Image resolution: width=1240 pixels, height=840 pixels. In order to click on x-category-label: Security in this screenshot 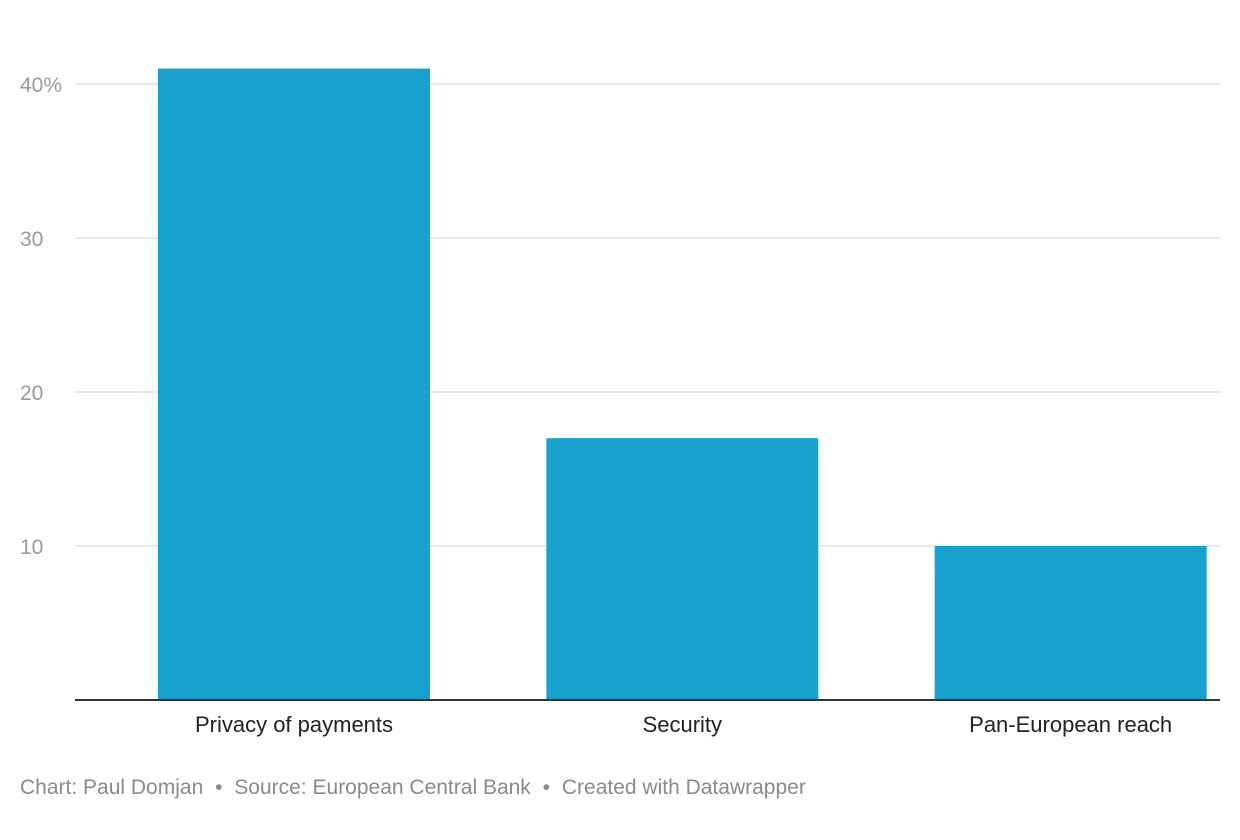, I will do `click(682, 724)`.